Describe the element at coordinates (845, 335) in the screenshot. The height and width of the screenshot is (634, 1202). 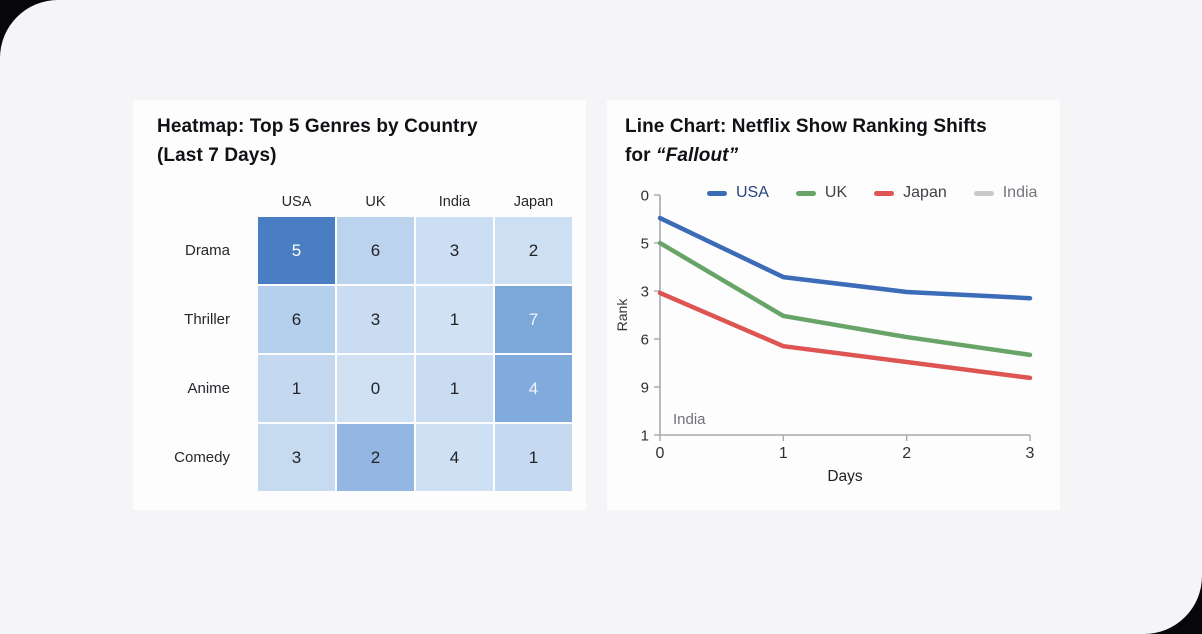
I see `line-series-japan` at that location.